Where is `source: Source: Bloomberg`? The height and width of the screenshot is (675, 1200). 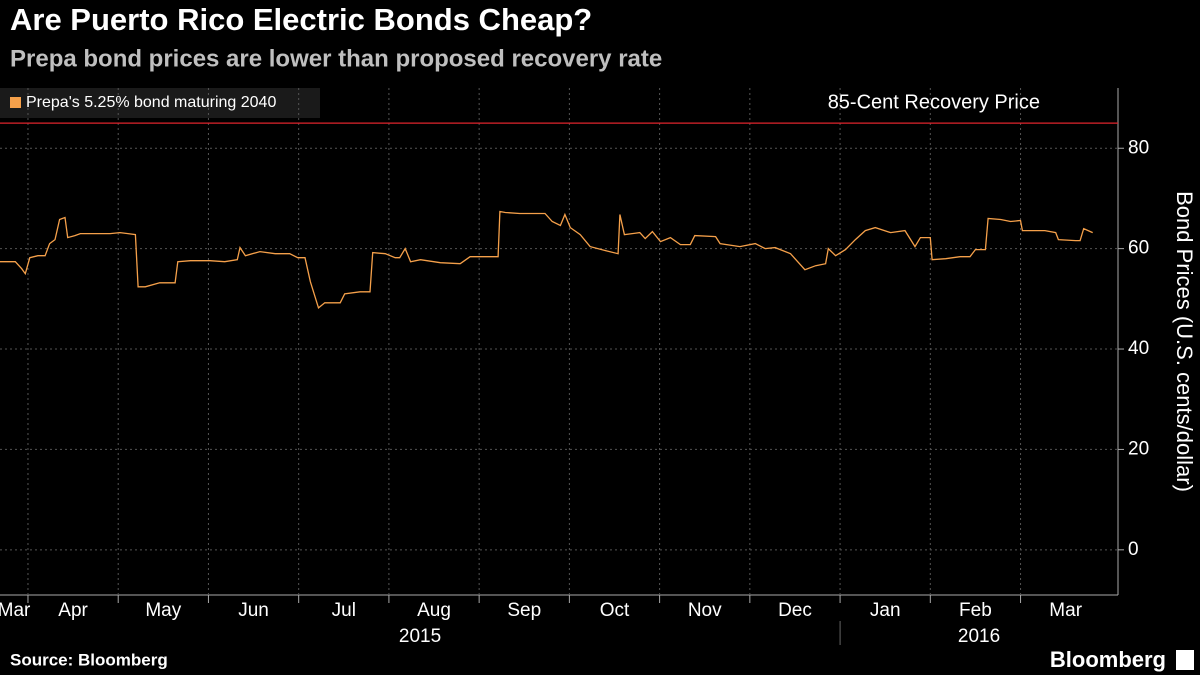 source: Source: Bloomberg is located at coordinates (89, 659).